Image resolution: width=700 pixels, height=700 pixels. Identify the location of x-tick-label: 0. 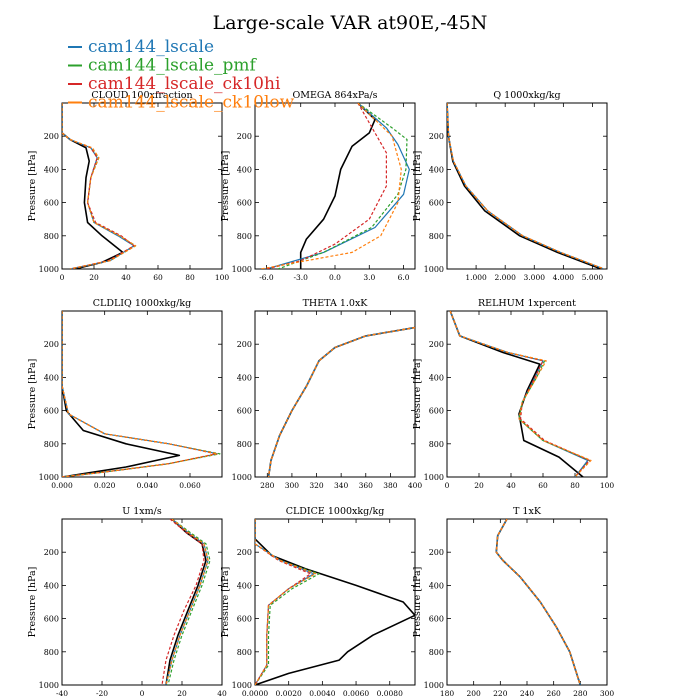
(142, 693).